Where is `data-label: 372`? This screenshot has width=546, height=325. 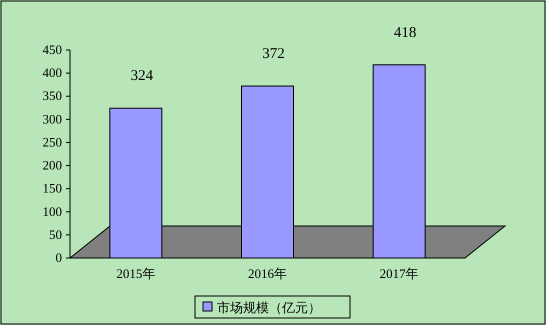 data-label: 372 is located at coordinates (273, 54).